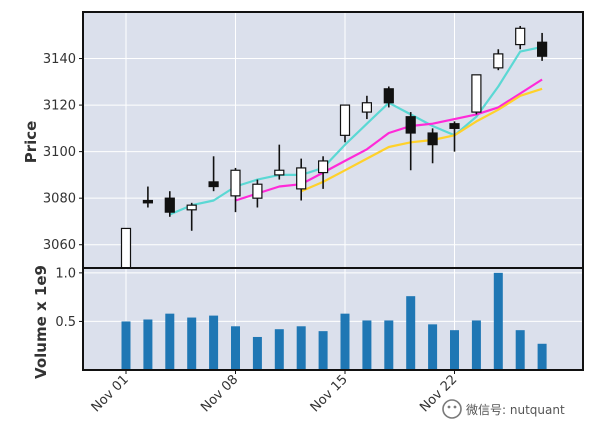 This screenshot has height=437, width=600. Describe the element at coordinates (65, 322) in the screenshot. I see `volume-tick-label: 0.5` at that location.